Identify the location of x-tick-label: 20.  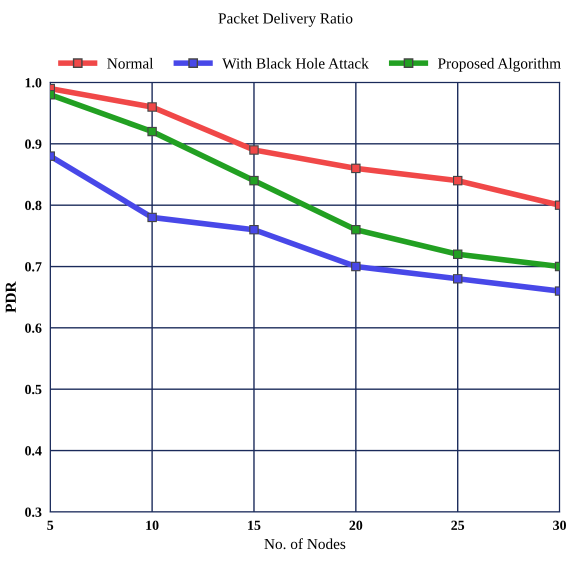
(355, 525).